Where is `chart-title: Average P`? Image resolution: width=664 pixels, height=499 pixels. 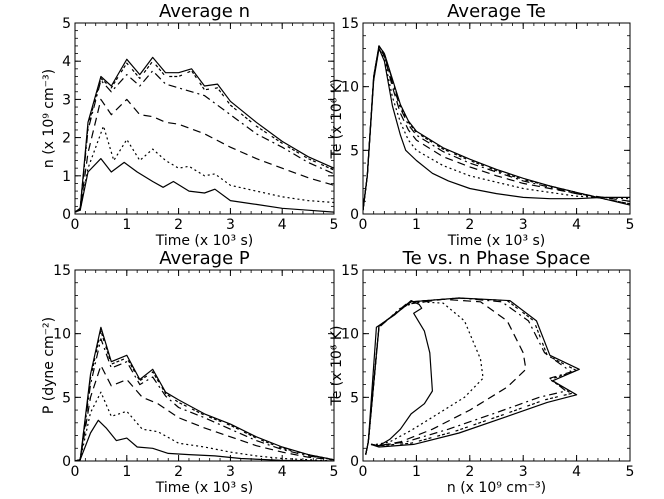
chart-title: Average P is located at coordinates (204, 258).